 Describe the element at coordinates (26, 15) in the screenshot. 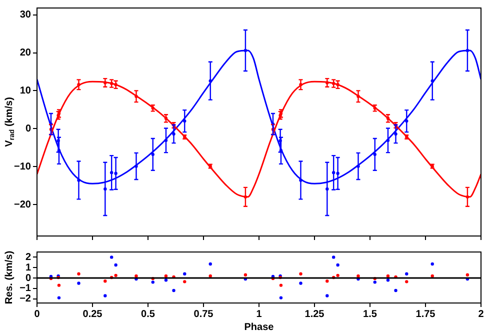

I see `y-tick-label: 30` at that location.